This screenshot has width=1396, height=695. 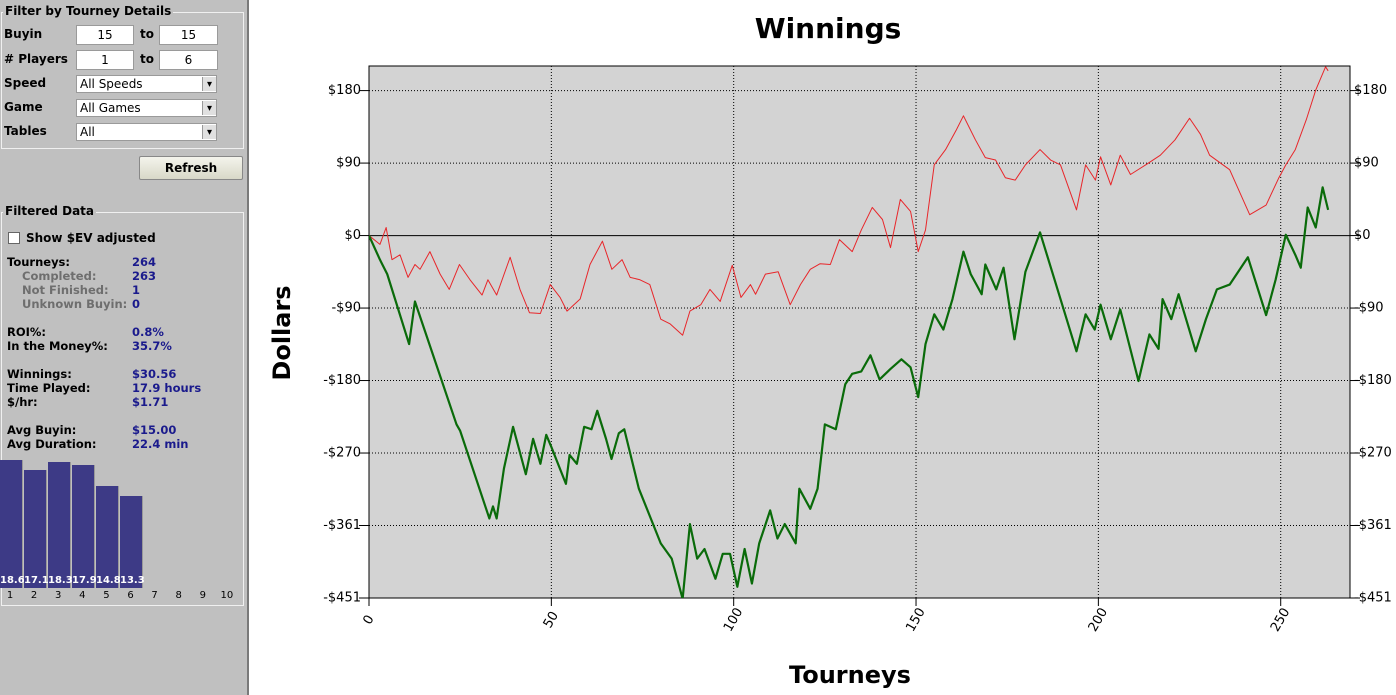 What do you see at coordinates (1373, 598) in the screenshot?
I see `y2-tick-label: -$451` at bounding box center [1373, 598].